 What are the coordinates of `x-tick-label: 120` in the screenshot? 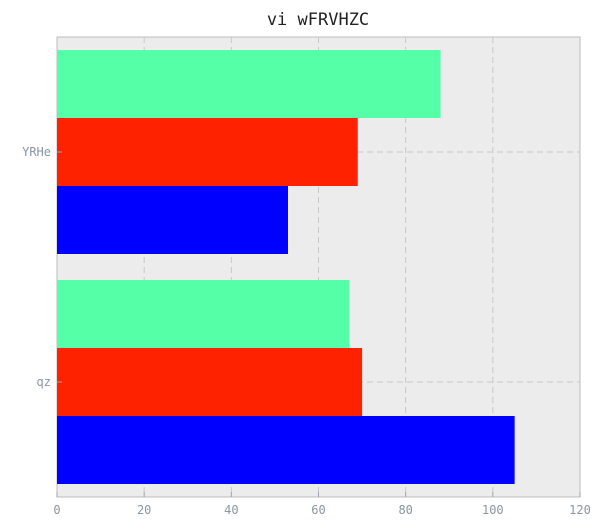 It's located at (580, 510).